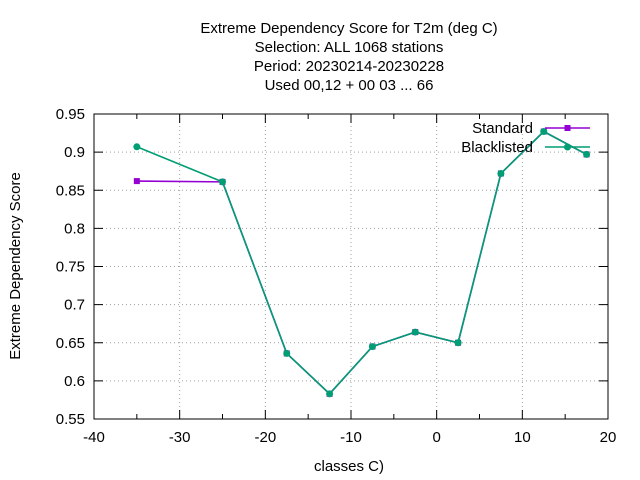  Describe the element at coordinates (265, 437) in the screenshot. I see `x-tick-label: -20` at that location.